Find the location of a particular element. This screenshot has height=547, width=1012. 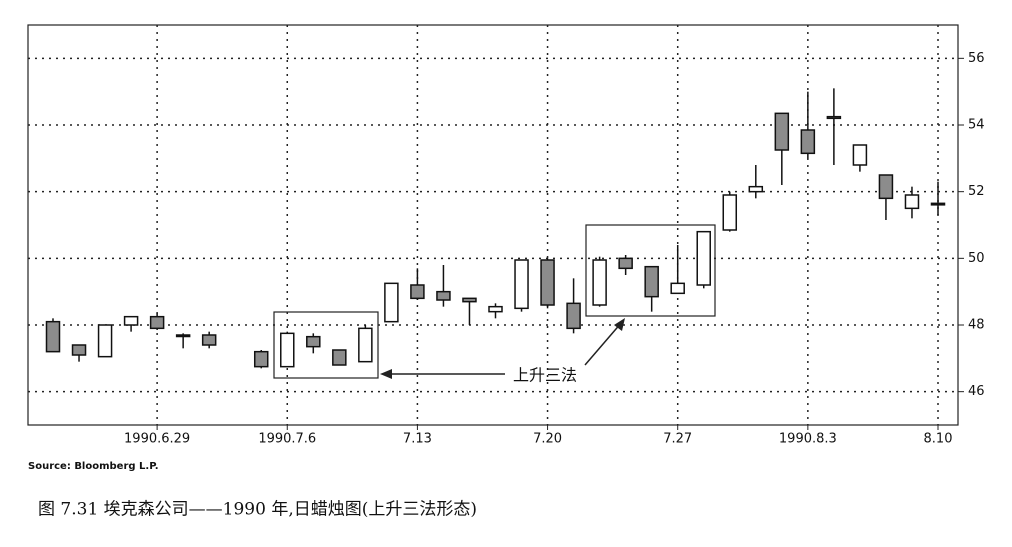

x-tick-label: 7.13 is located at coordinates (417, 439).